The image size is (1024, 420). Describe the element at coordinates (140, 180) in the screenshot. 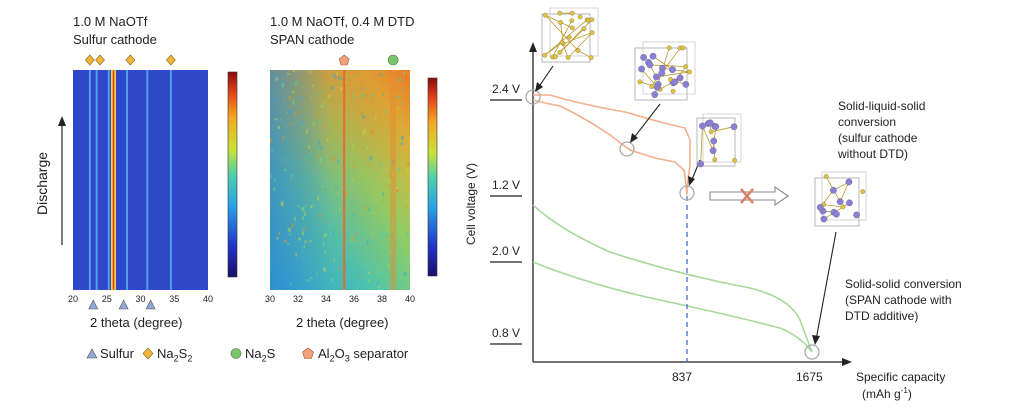

I see `heatmap1-area` at that location.